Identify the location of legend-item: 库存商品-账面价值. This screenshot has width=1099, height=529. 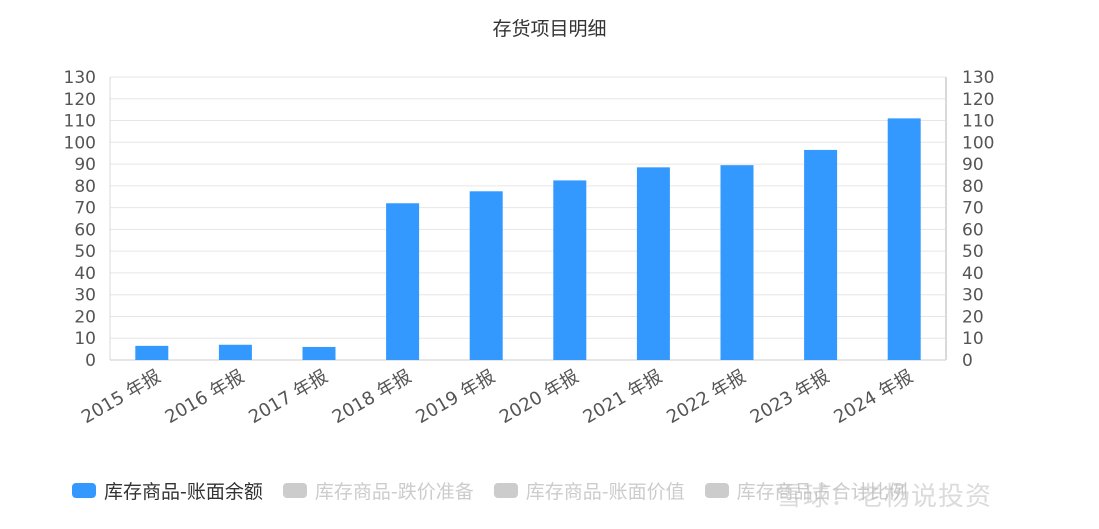
(589, 490).